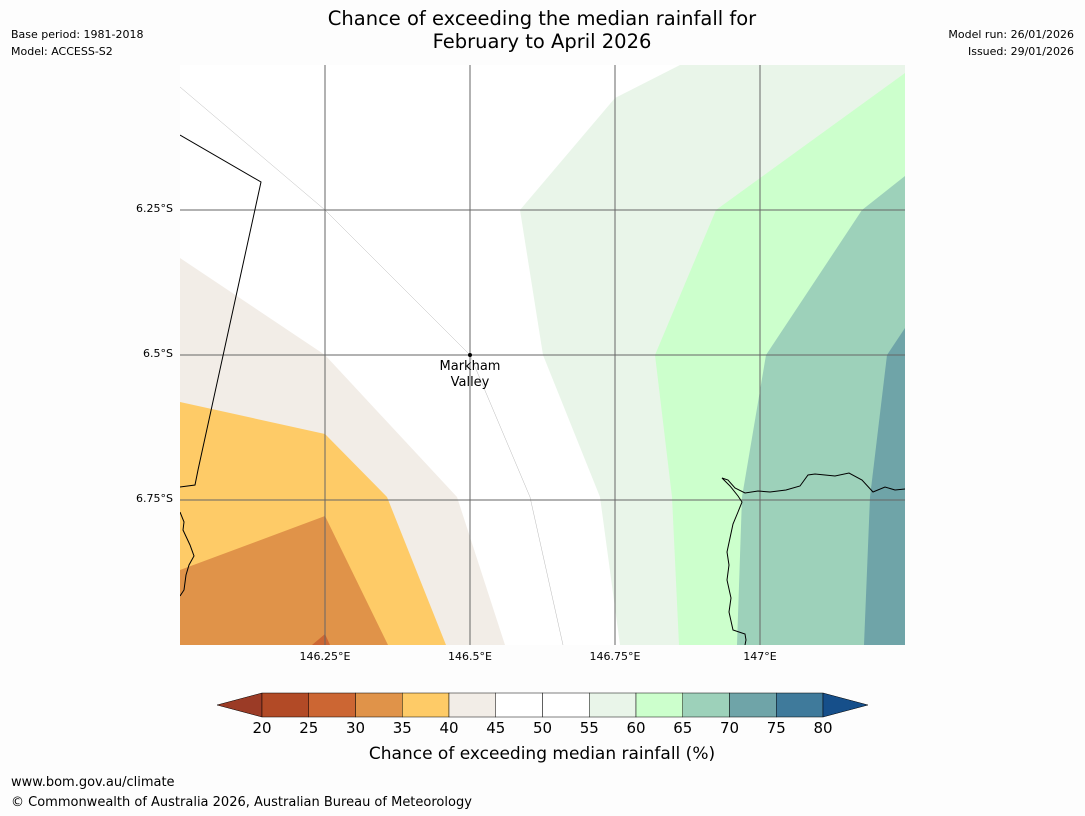 This screenshot has height=816, width=1085. I want to click on lon-label-146-25: 146.25°E, so click(325, 656).